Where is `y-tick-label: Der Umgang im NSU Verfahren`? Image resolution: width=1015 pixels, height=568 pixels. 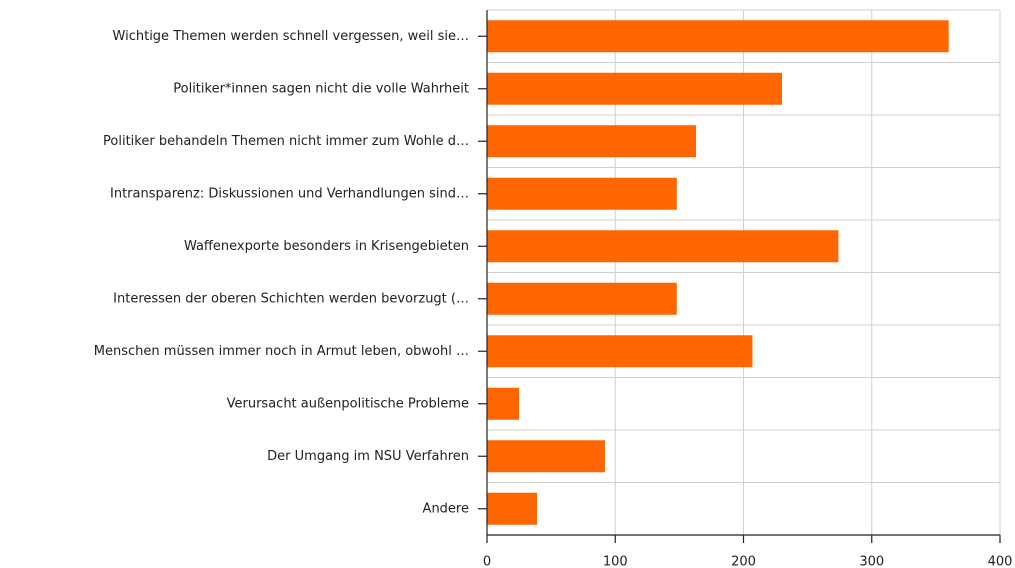
y-tick-label: Der Umgang im NSU Verfahren is located at coordinates (368, 456).